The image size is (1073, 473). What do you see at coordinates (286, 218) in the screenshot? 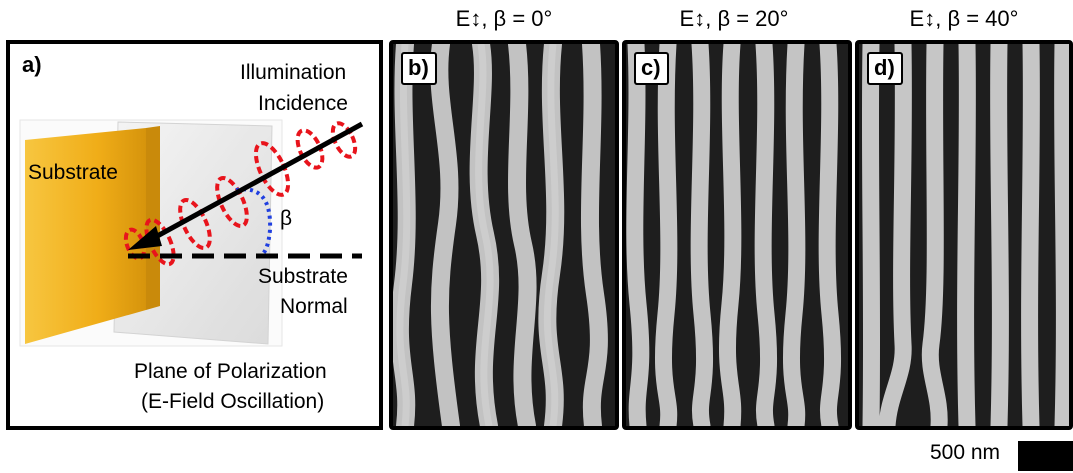
I see `label-beta: β` at bounding box center [286, 218].